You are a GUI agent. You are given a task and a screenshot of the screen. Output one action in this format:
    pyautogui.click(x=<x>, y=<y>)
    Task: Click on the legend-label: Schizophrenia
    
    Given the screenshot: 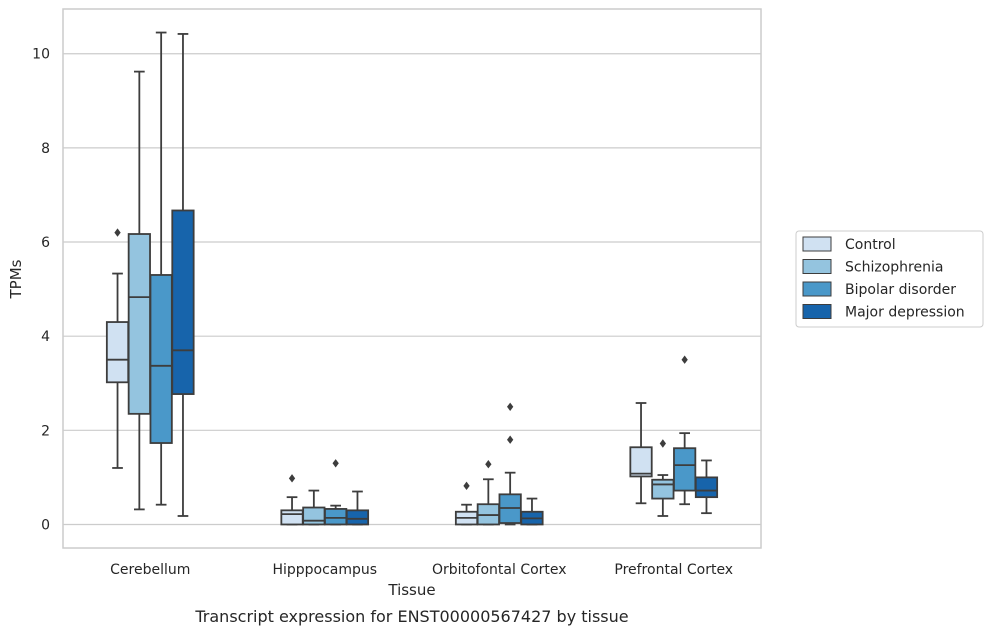 What is the action you would take?
    pyautogui.click(x=894, y=268)
    